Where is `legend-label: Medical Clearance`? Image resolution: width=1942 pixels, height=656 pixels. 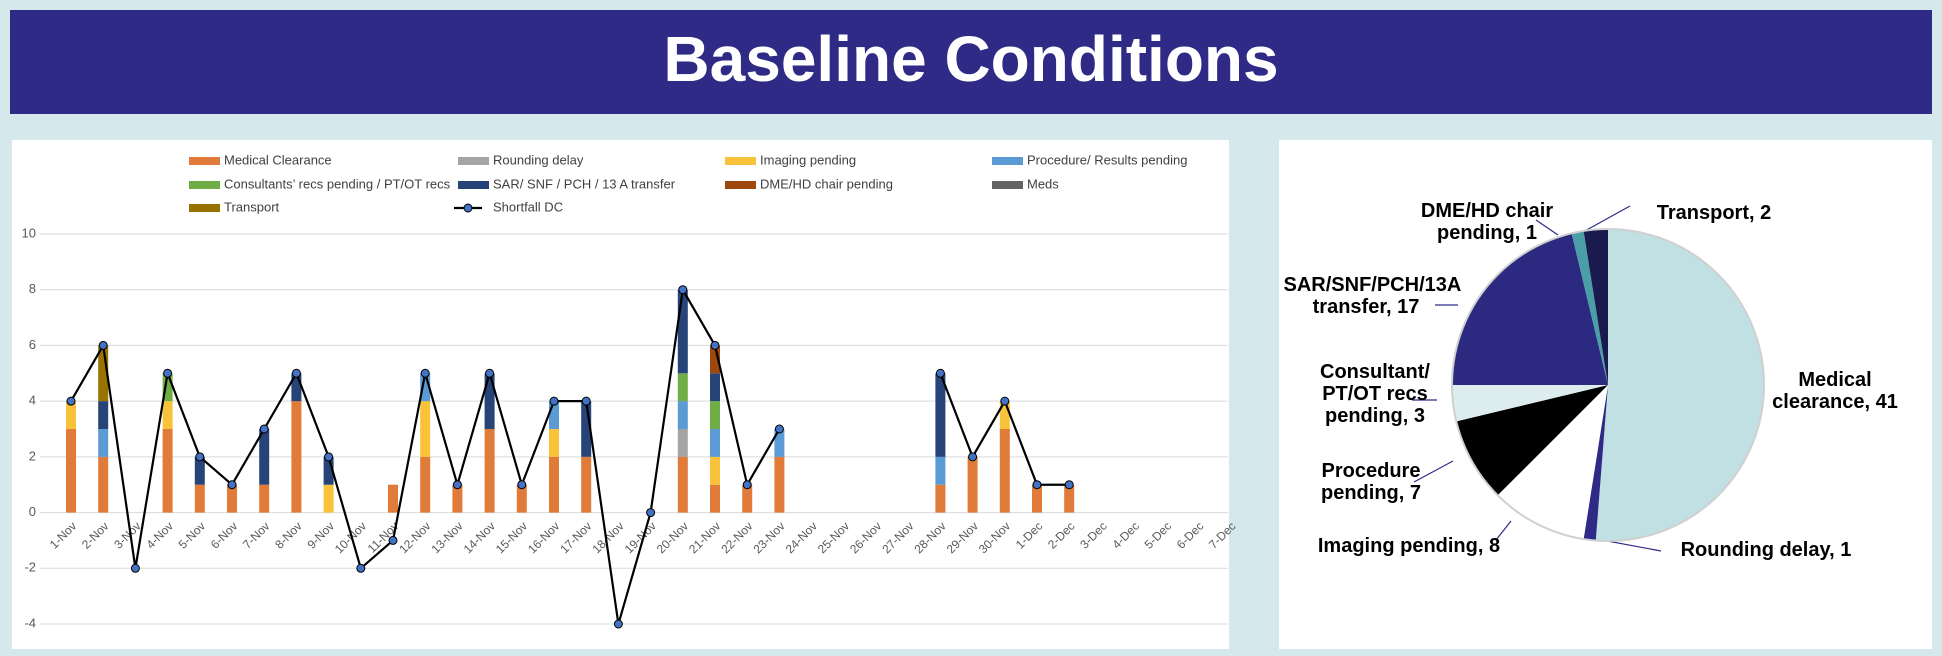 legend-label: Medical Clearance is located at coordinates (278, 159).